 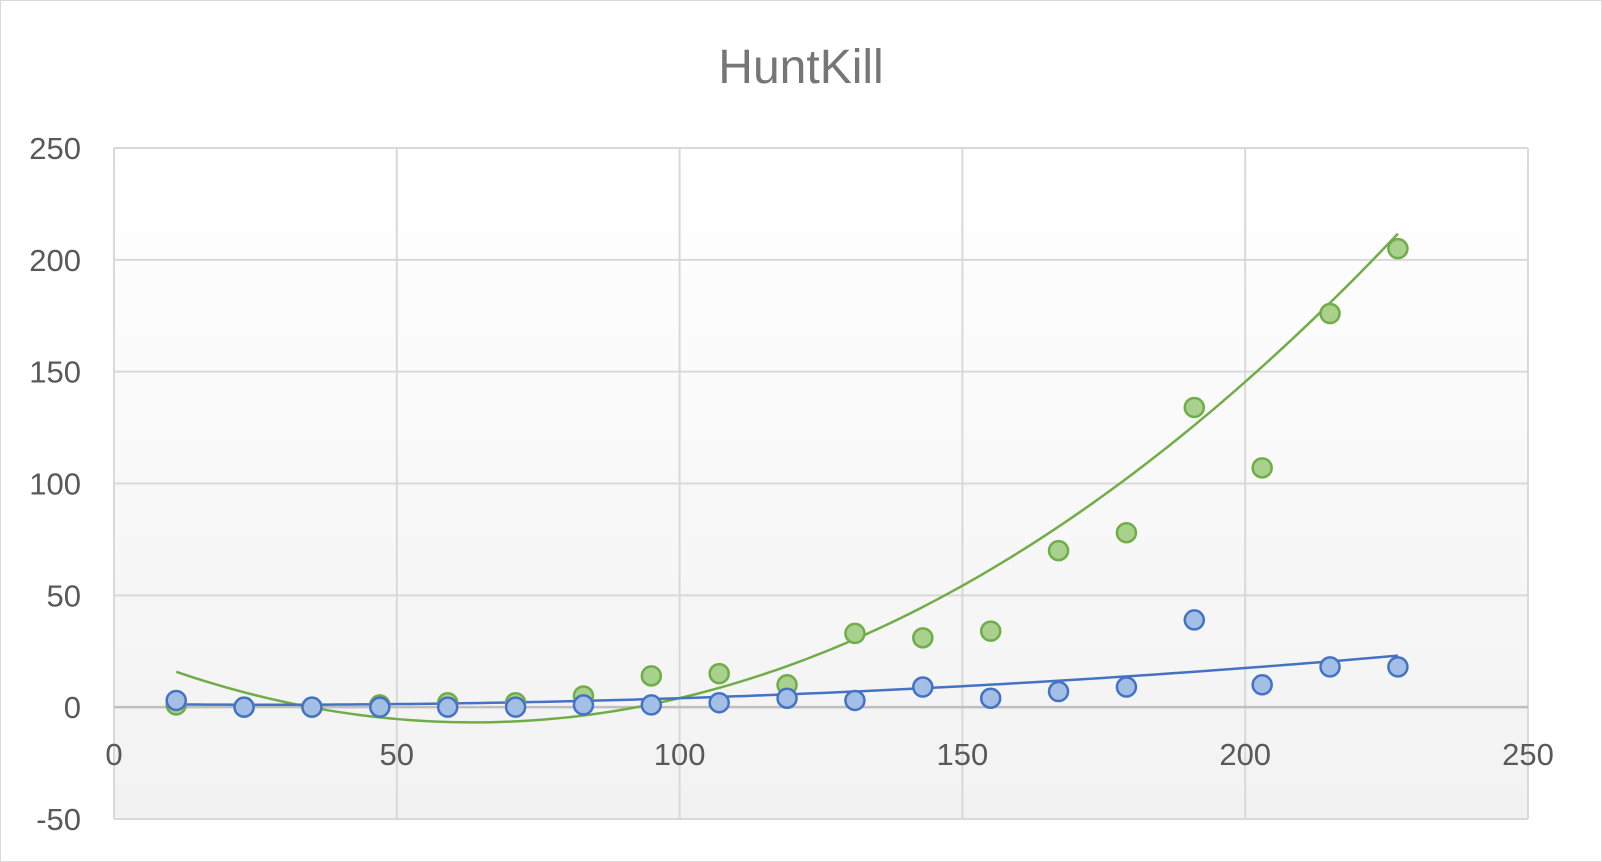 What do you see at coordinates (680, 754) in the screenshot?
I see `x-tick-label: 100` at bounding box center [680, 754].